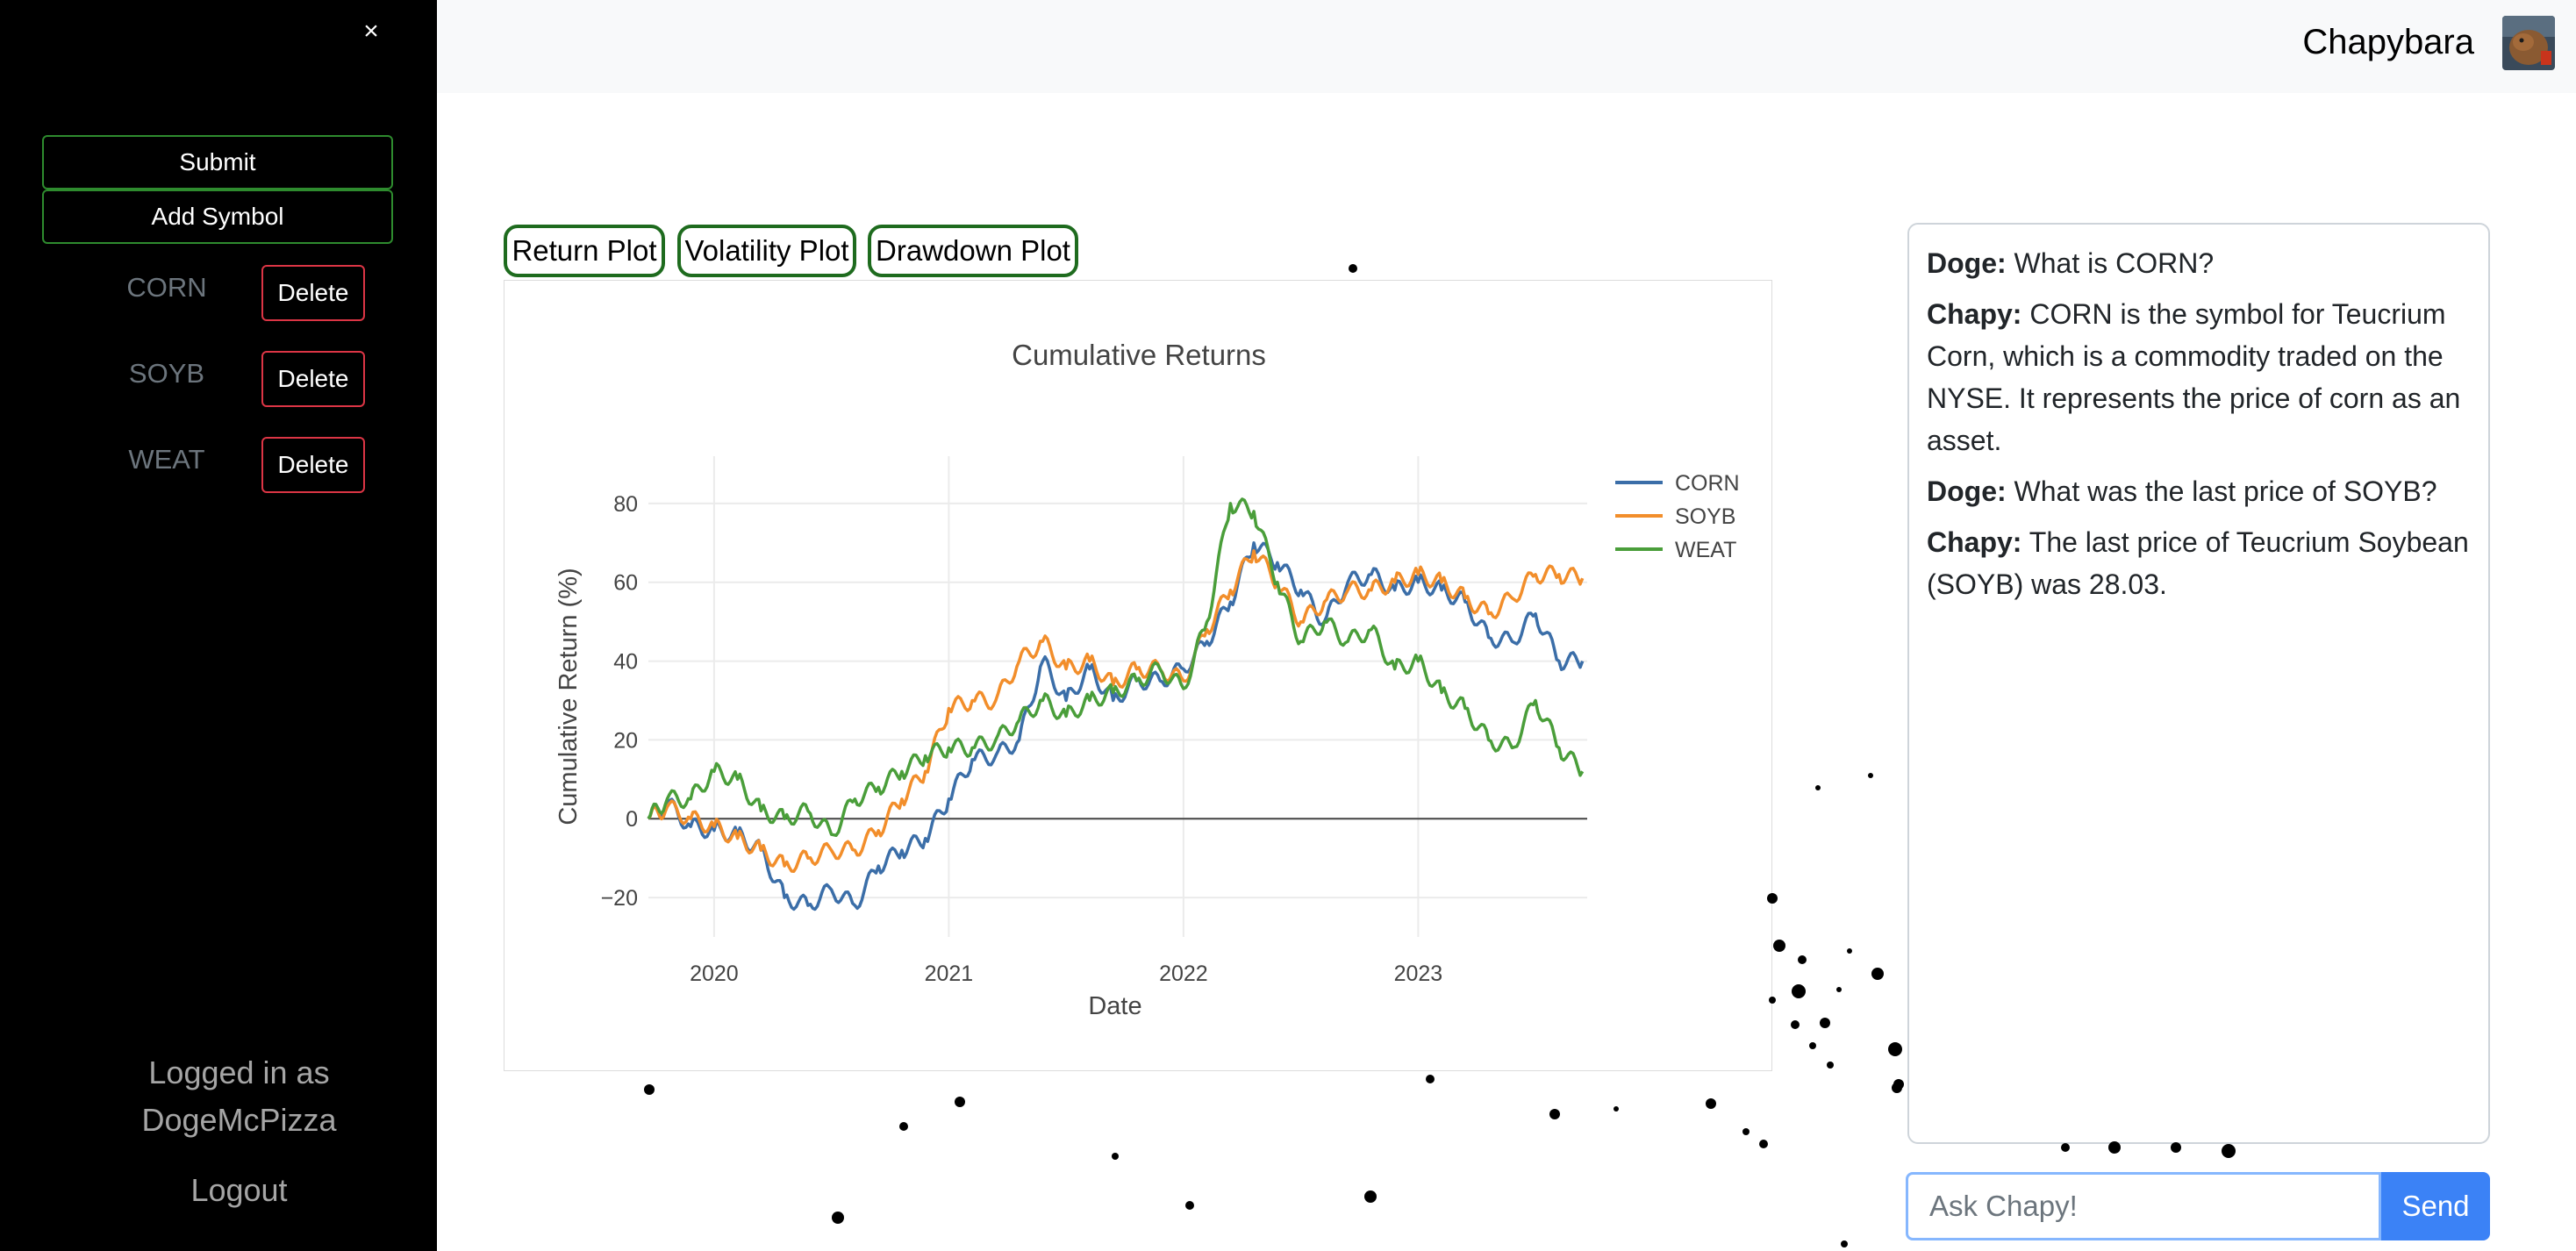 The height and width of the screenshot is (1251, 2576). I want to click on tab-return-plot: Return Plot, so click(584, 251).